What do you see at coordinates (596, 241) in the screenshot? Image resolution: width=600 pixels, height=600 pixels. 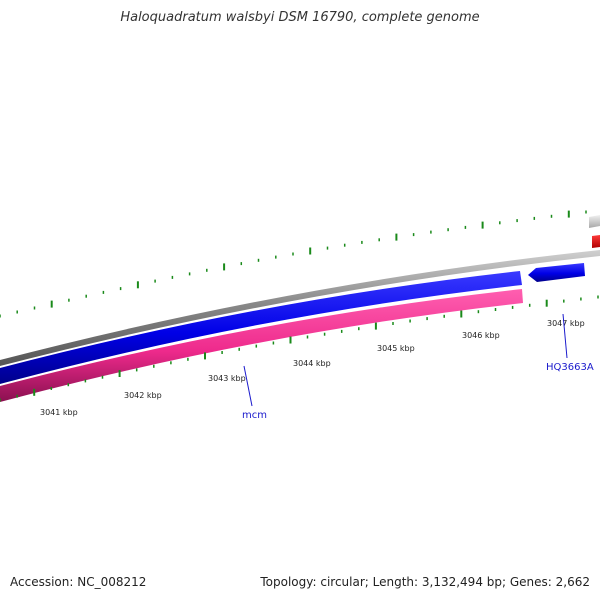 I see `partial-feature-red` at bounding box center [596, 241].